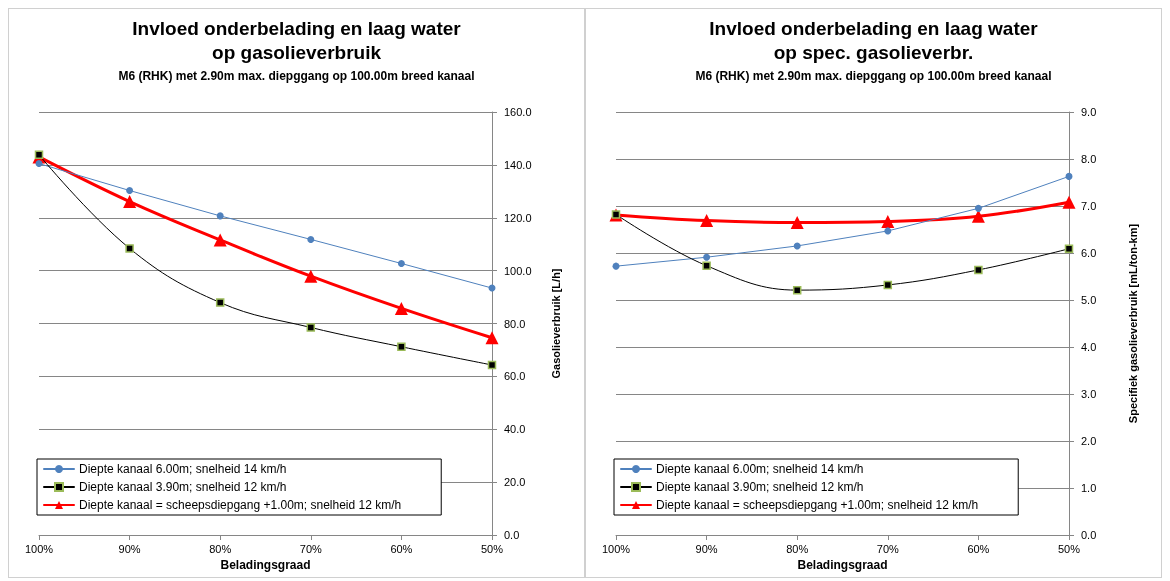 This screenshot has width=1170, height=581. Describe the element at coordinates (515, 429) in the screenshot. I see `y-tick-label: 40.0` at that location.